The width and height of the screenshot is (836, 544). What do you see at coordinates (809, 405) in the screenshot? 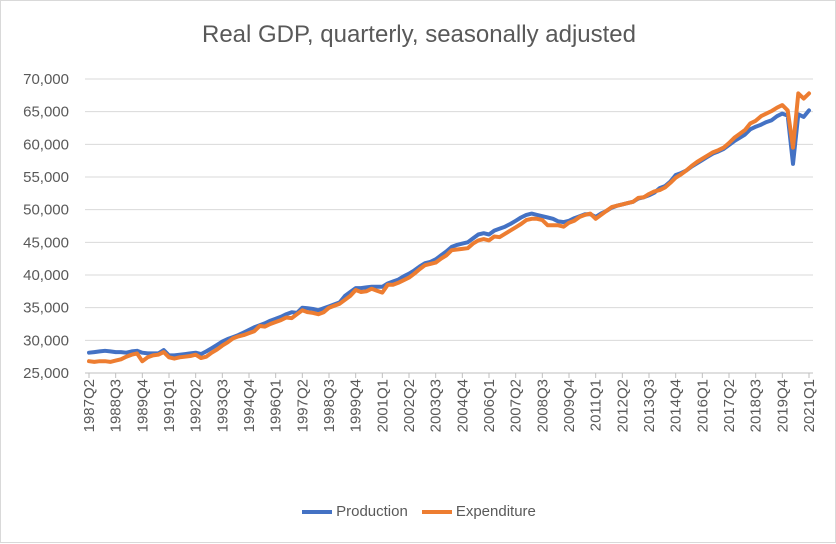
I see `x-tick-label: 2021Q1` at bounding box center [809, 405].